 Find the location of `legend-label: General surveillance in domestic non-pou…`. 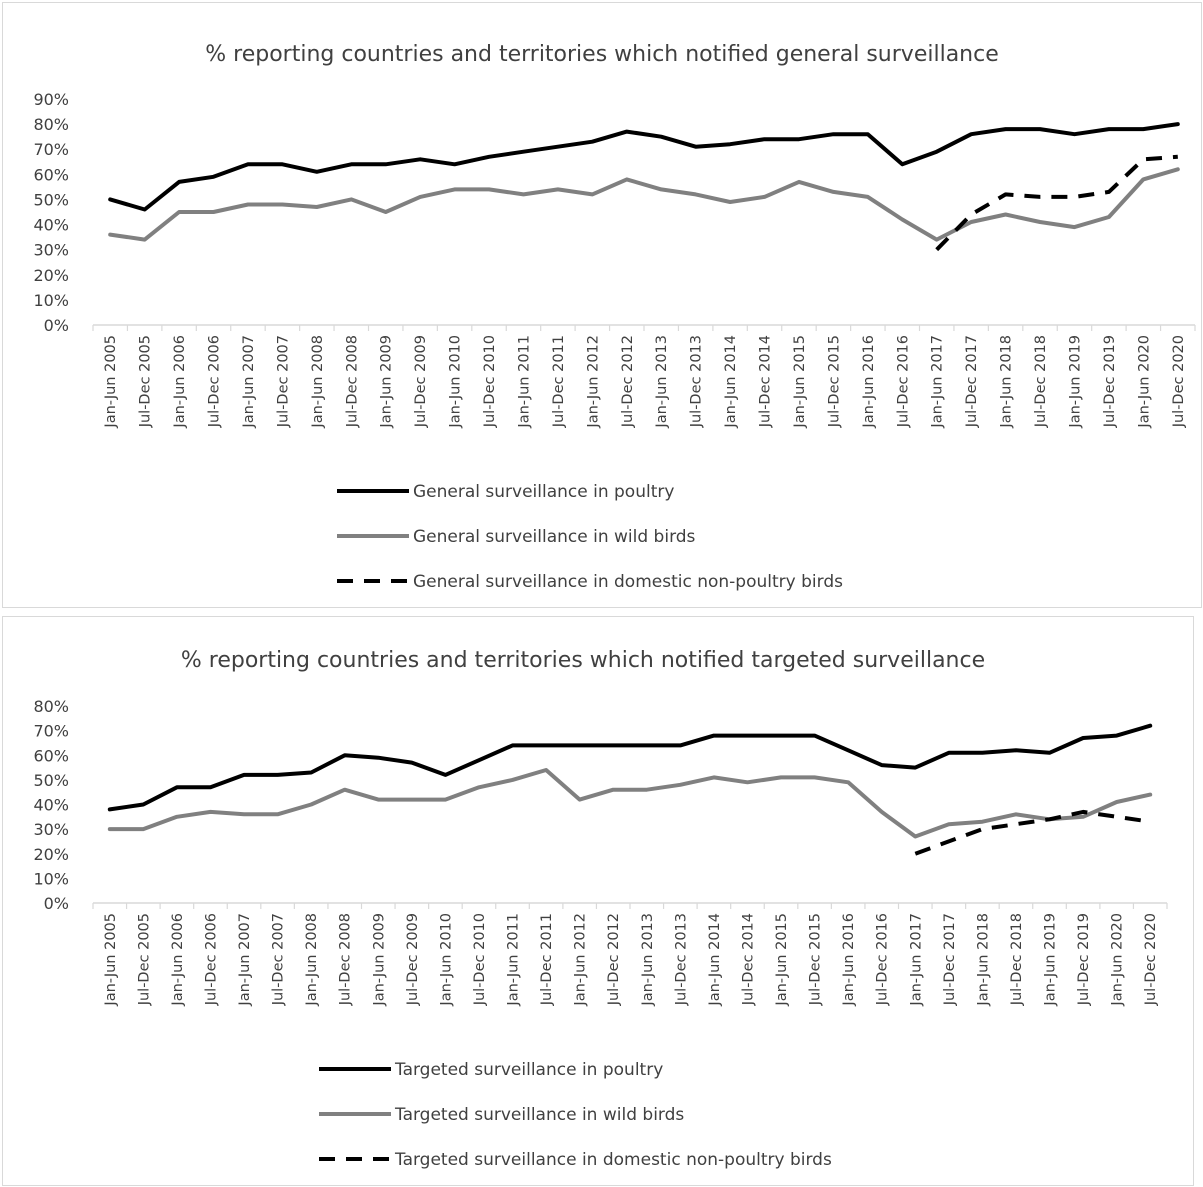

legend-label: General surveillance in domestic non-pou… is located at coordinates (628, 582).